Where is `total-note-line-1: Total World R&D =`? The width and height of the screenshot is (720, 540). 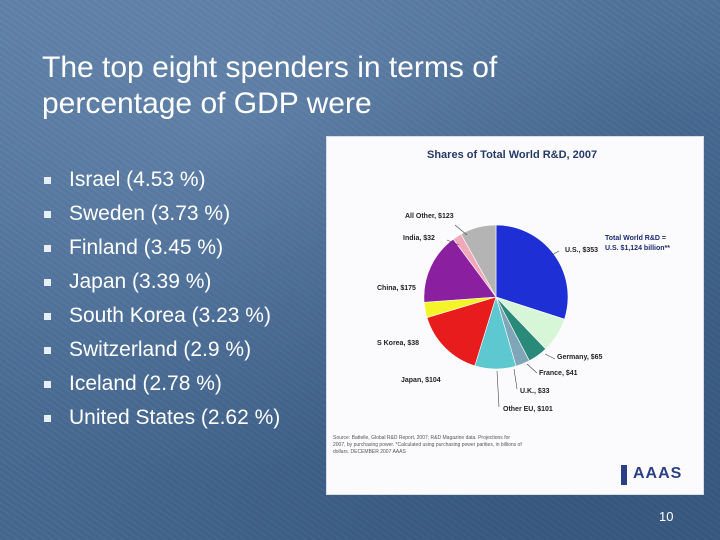 total-note-line-1: Total World R&D = is located at coordinates (635, 238).